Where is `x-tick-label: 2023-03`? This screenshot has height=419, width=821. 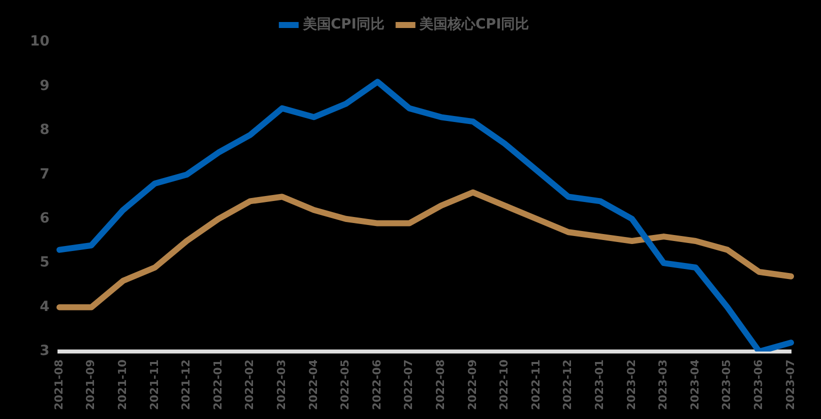
x-tick-label: 2023-03 is located at coordinates (663, 385).